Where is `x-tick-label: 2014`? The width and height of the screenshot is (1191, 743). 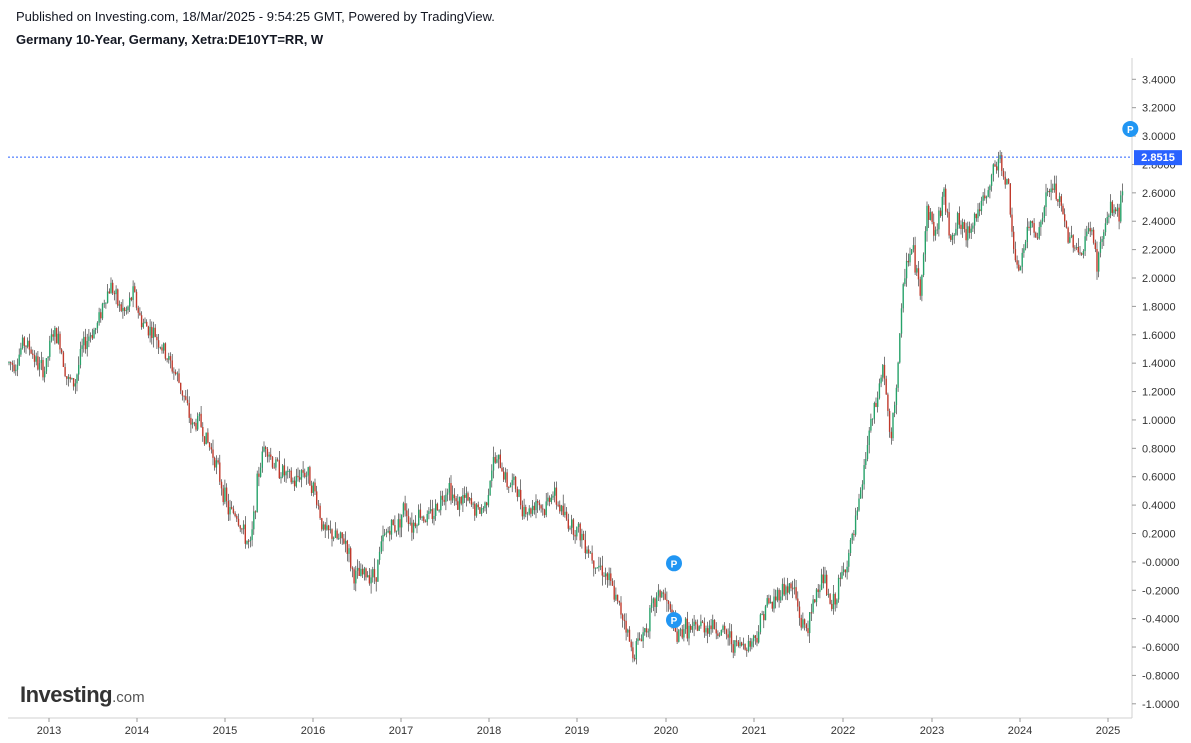 x-tick-label: 2014 is located at coordinates (137, 731).